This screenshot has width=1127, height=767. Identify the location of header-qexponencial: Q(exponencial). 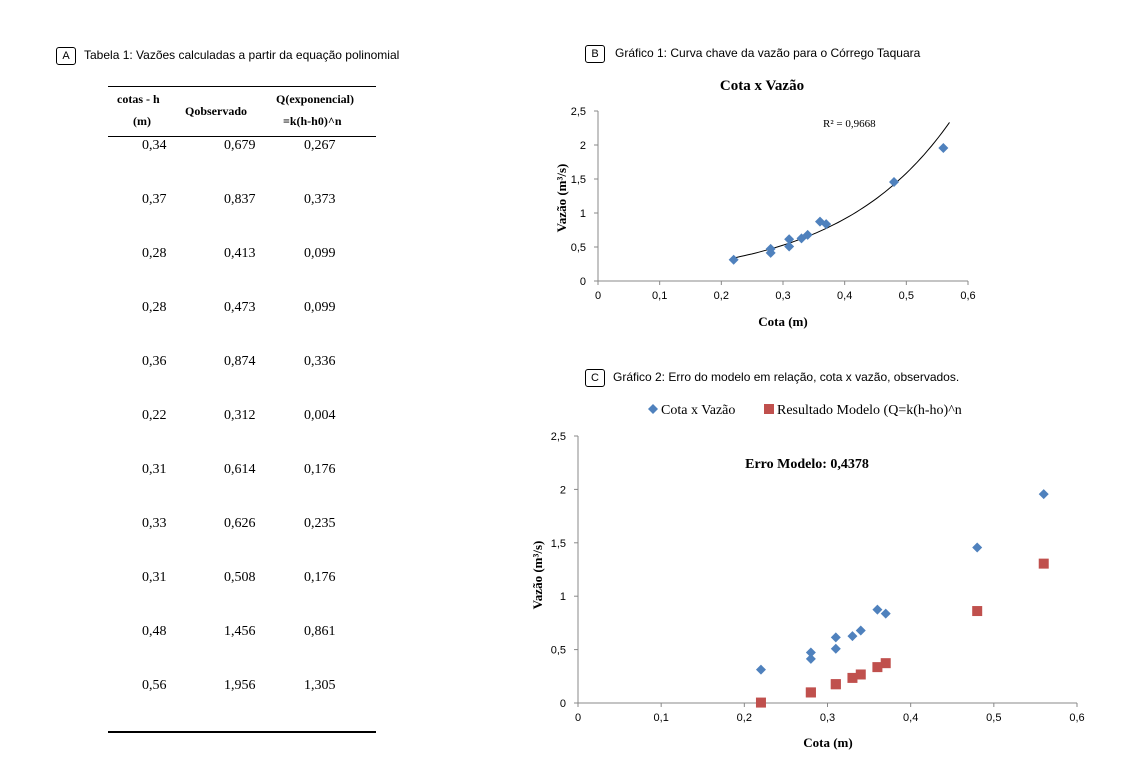
(315, 99).